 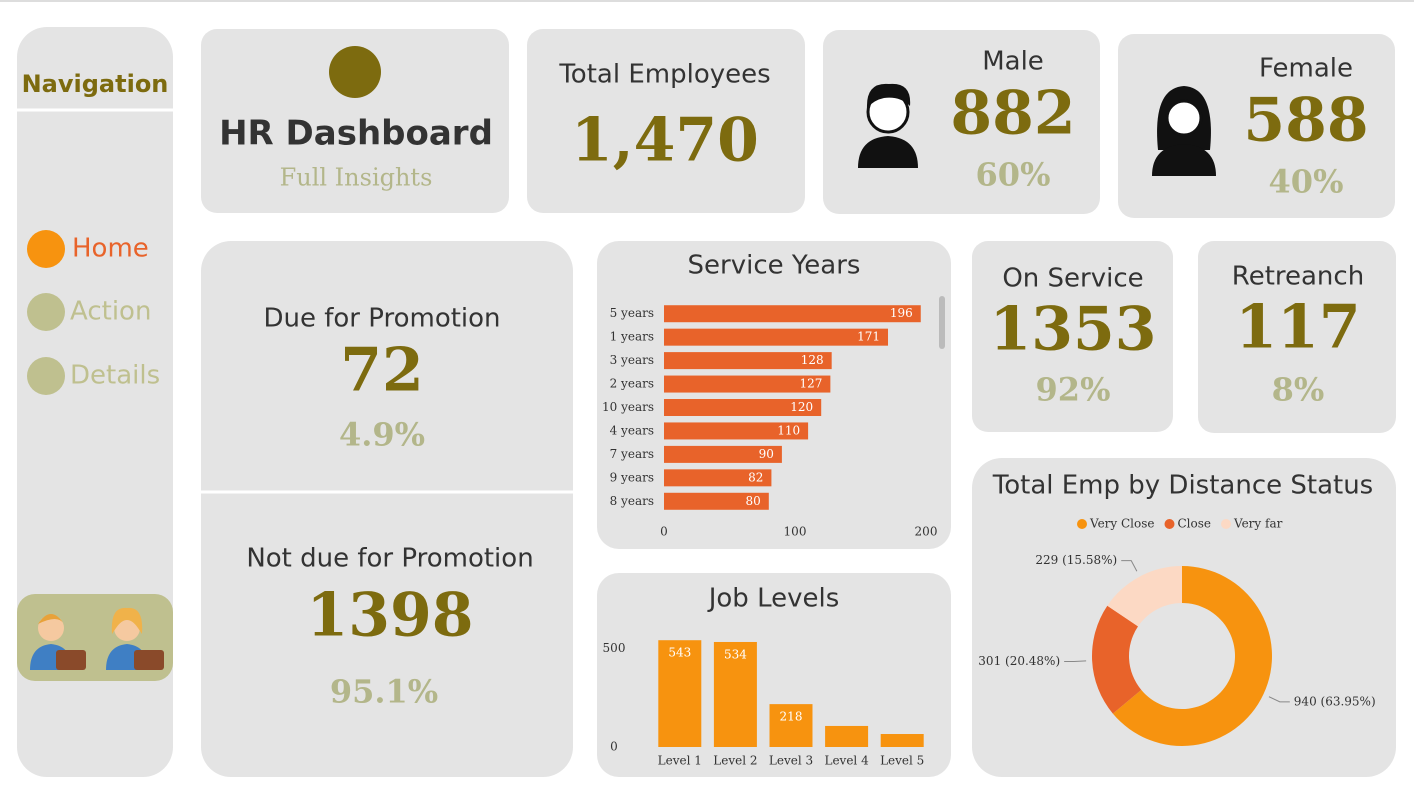 I want to click on nav-item: Details, so click(x=115, y=376).